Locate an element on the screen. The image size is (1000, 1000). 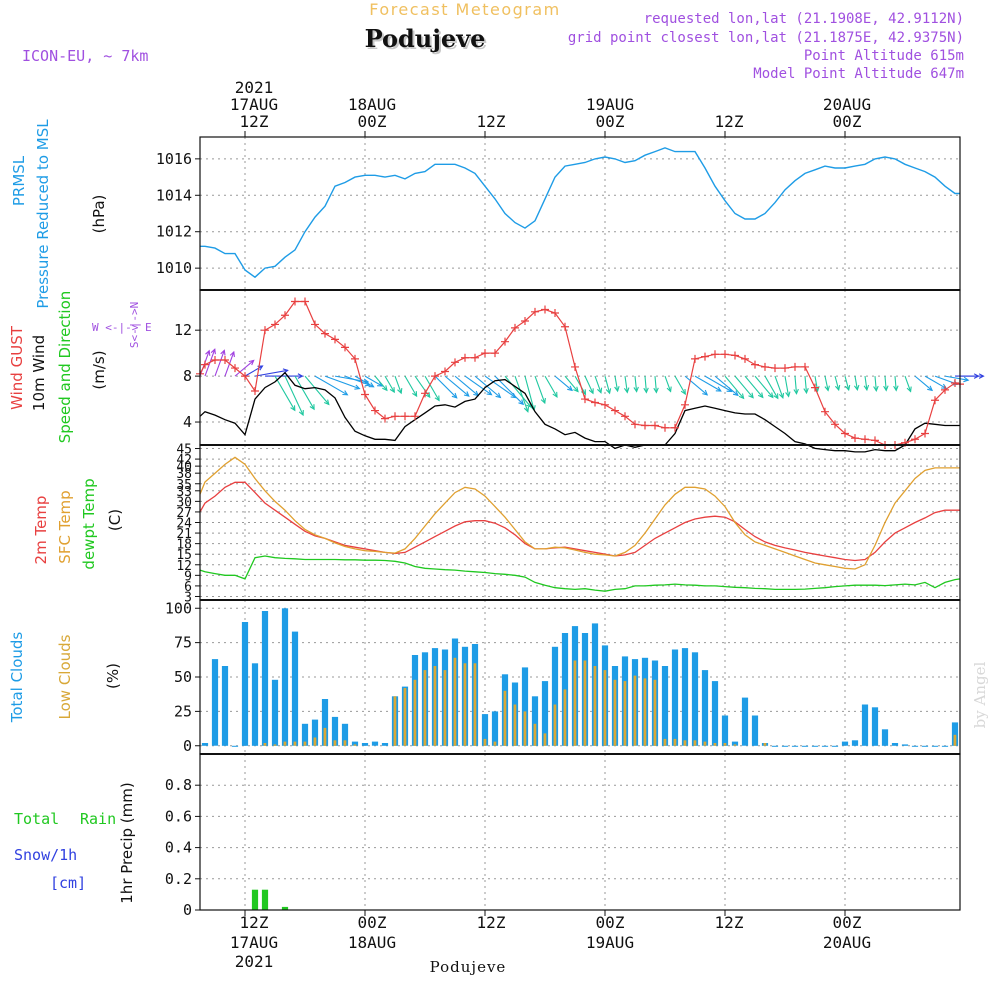
y-tick-label: 8 is located at coordinates (187, 376).